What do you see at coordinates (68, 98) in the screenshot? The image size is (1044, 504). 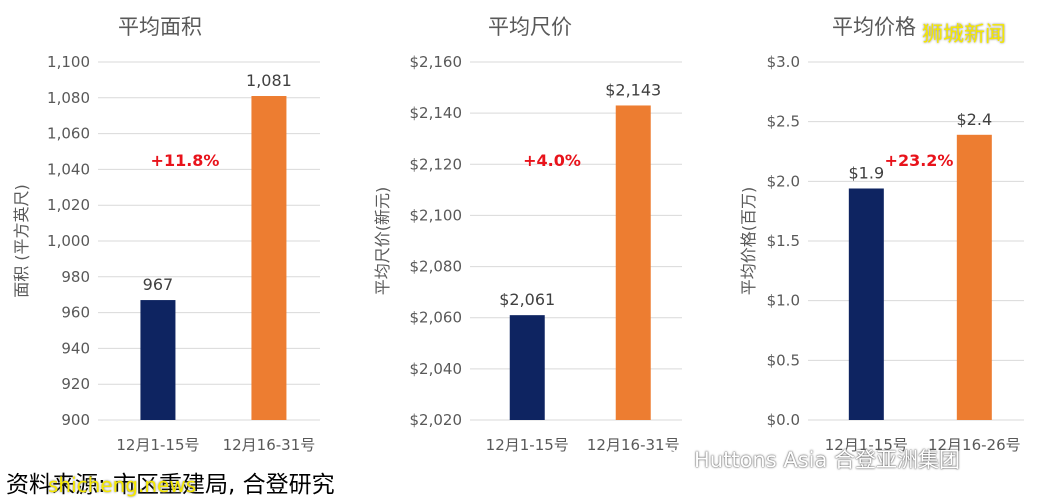 I see `y-tick-label: 1,080` at bounding box center [68, 98].